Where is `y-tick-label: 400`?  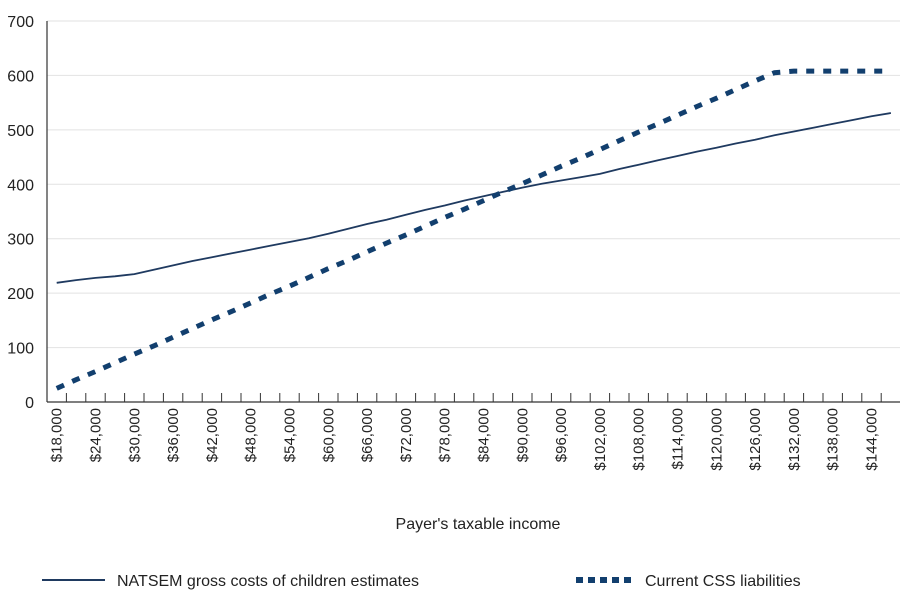 y-tick-label: 400 is located at coordinates (20, 185).